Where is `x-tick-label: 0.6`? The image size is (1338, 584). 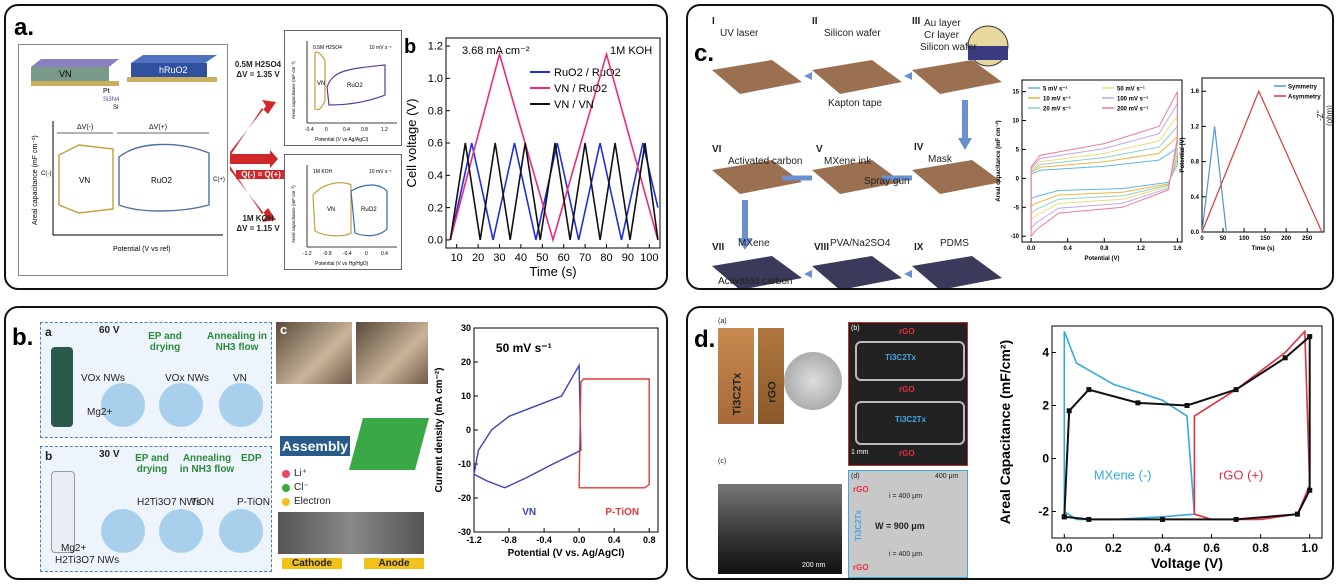
x-tick-label: 0.6 is located at coordinates (1211, 548).